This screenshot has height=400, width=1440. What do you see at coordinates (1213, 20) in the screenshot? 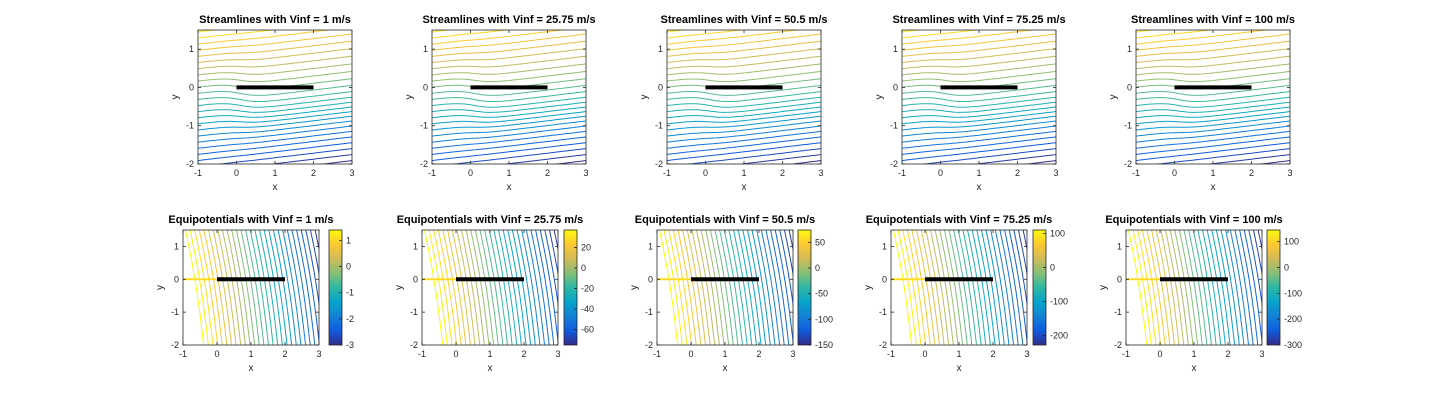
I see `plot-title: Streamlines with Vinf = 100 m/s` at bounding box center [1213, 20].